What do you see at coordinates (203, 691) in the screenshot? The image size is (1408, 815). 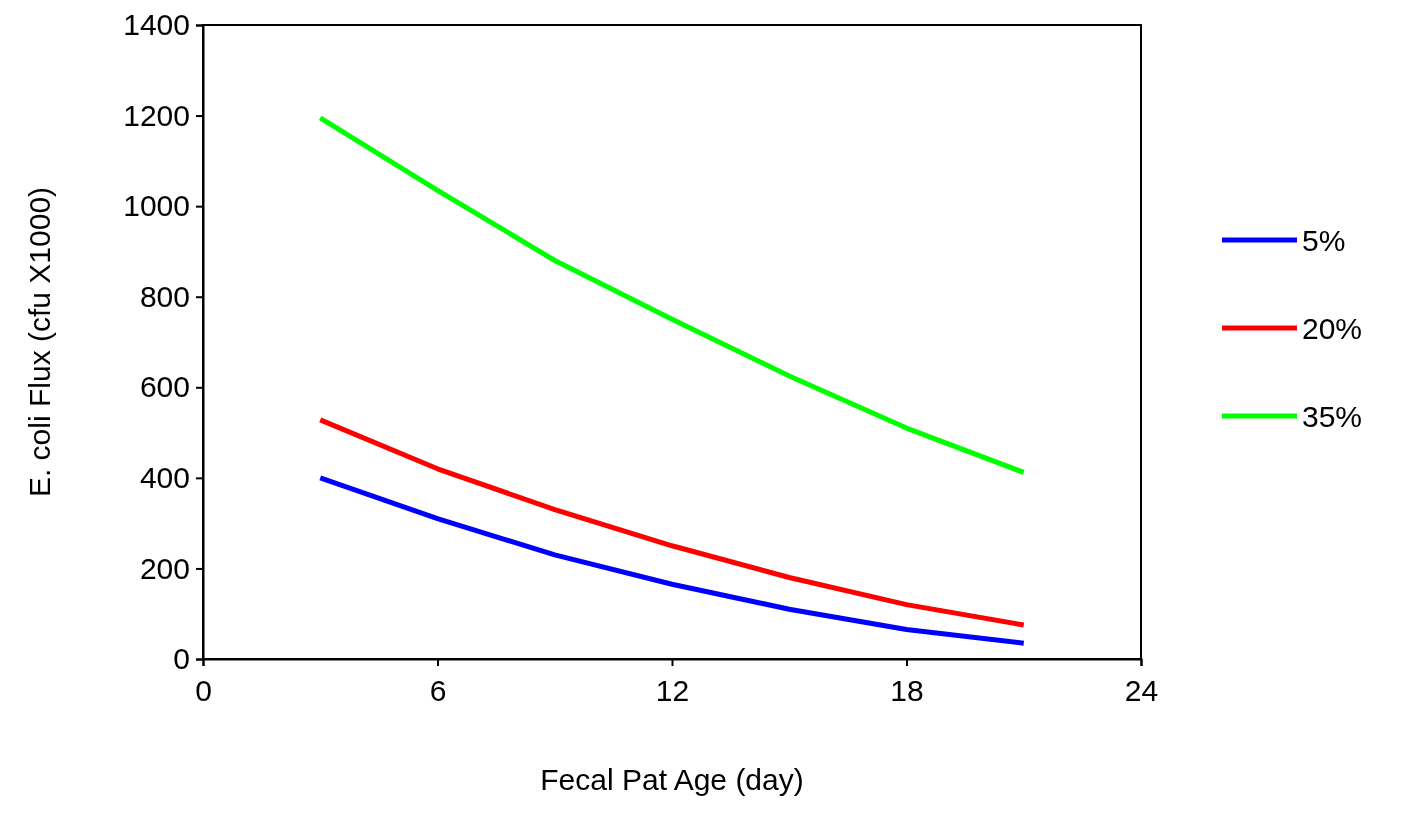 I see `x-tick-label: 0` at bounding box center [203, 691].